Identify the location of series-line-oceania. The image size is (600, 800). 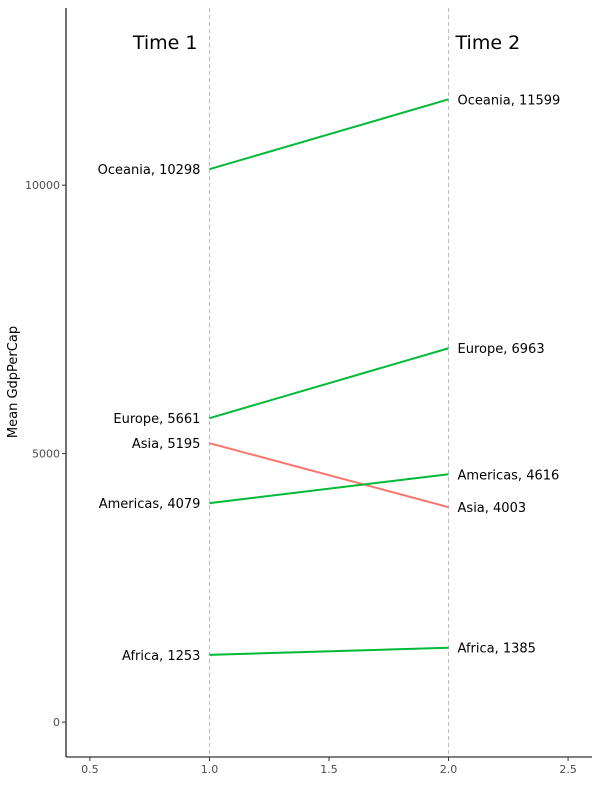
(329, 134).